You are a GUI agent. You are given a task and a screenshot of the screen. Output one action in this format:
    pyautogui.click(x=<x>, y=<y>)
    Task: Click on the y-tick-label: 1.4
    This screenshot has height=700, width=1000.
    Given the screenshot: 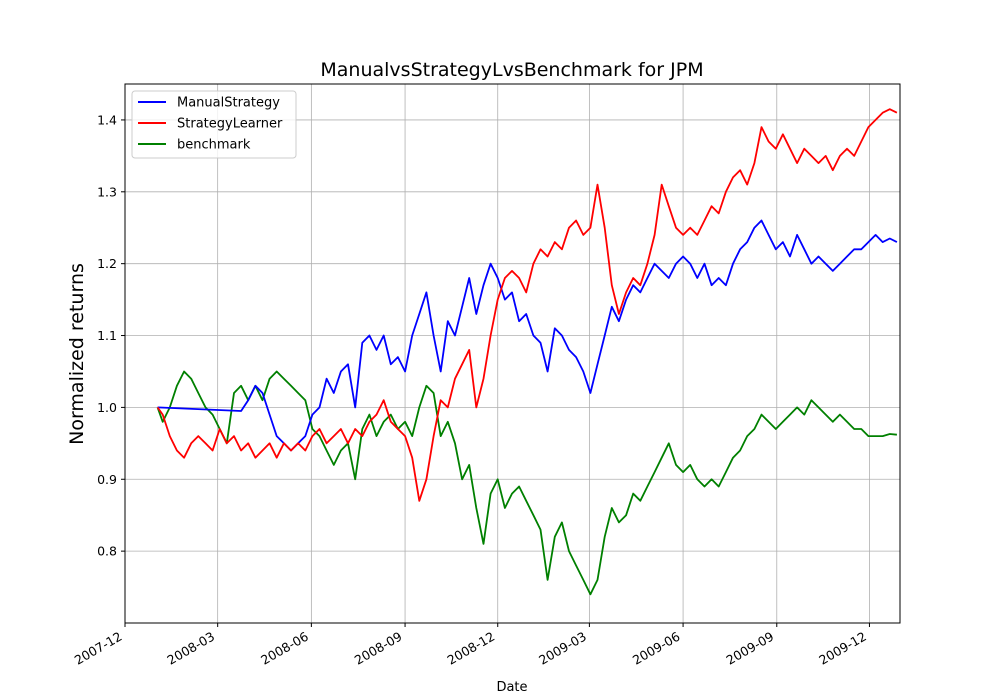 What is the action you would take?
    pyautogui.click(x=107, y=119)
    